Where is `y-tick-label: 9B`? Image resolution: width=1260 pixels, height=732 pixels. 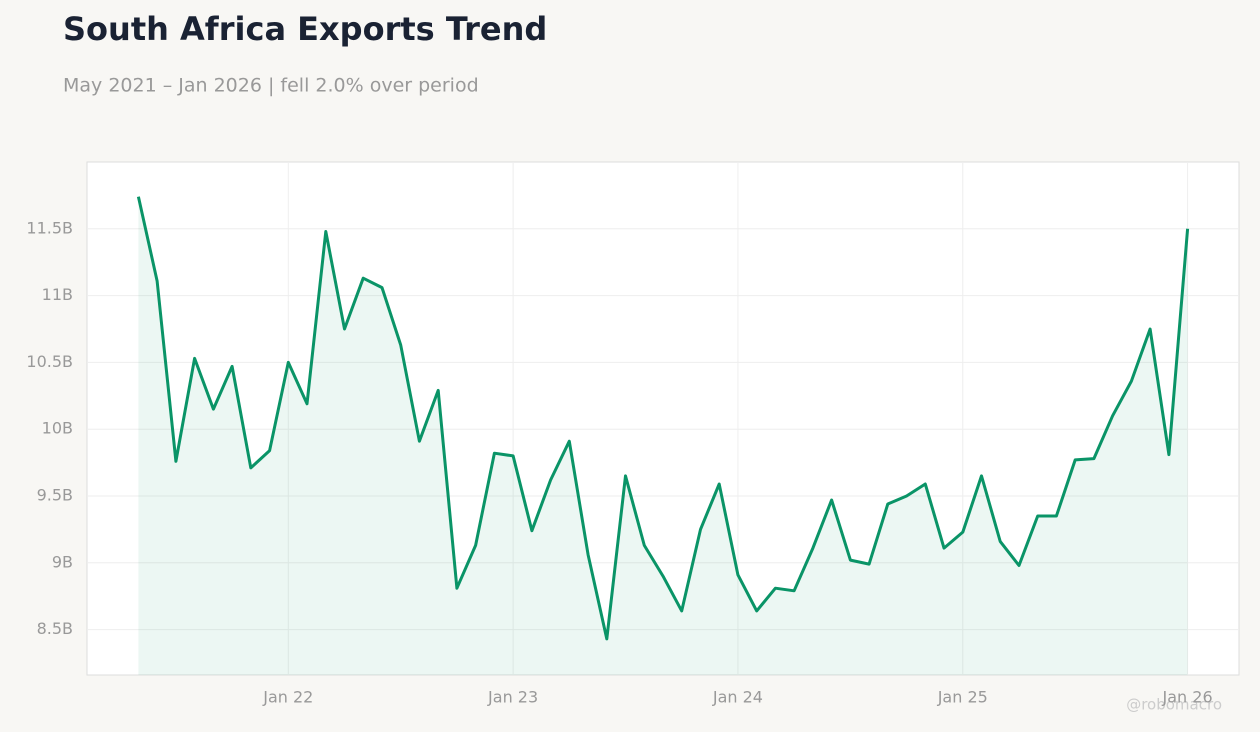 y-tick-label: 9B is located at coordinates (62, 561).